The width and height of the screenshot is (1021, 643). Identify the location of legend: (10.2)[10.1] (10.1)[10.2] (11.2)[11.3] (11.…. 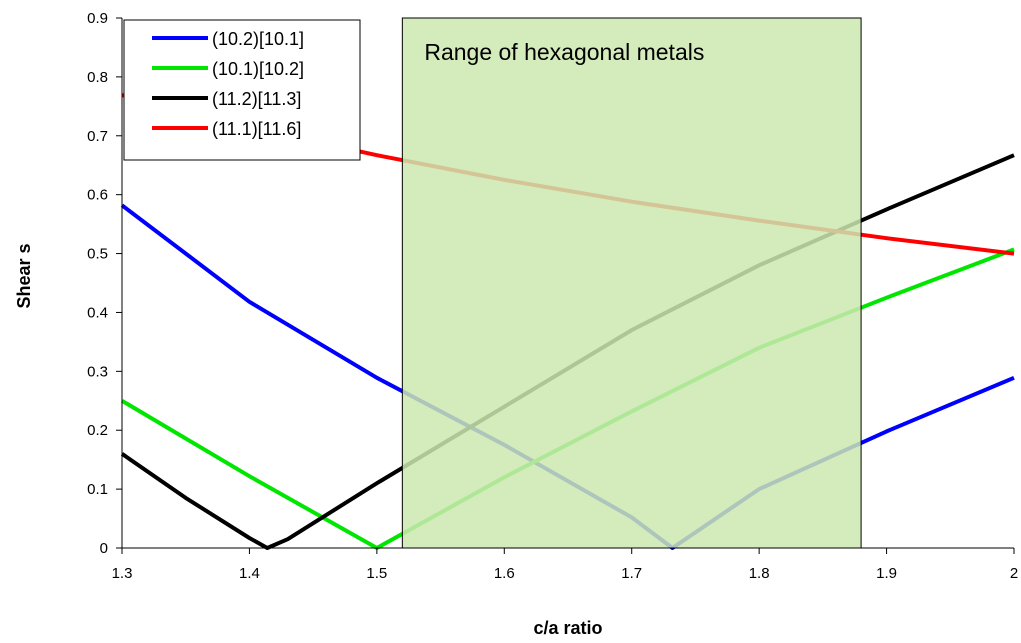
(242, 90).